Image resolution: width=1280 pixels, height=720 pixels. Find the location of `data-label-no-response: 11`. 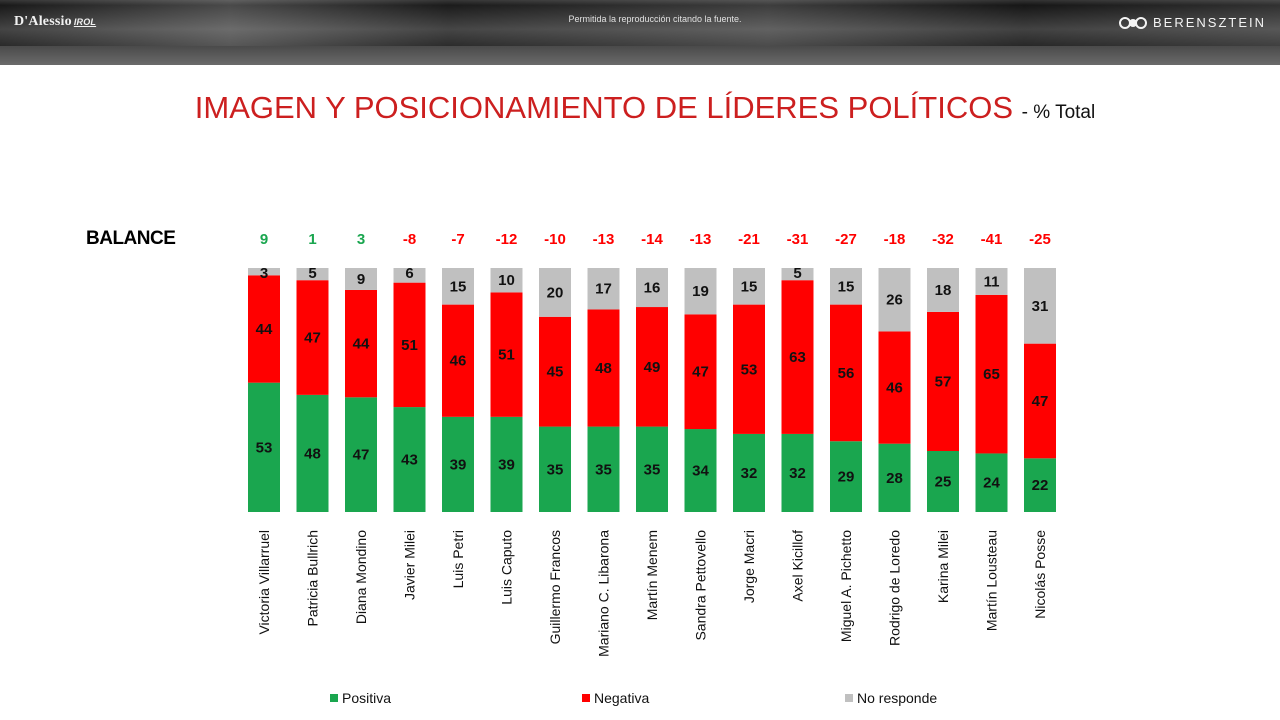

data-label-no-response: 11 is located at coordinates (992, 281).